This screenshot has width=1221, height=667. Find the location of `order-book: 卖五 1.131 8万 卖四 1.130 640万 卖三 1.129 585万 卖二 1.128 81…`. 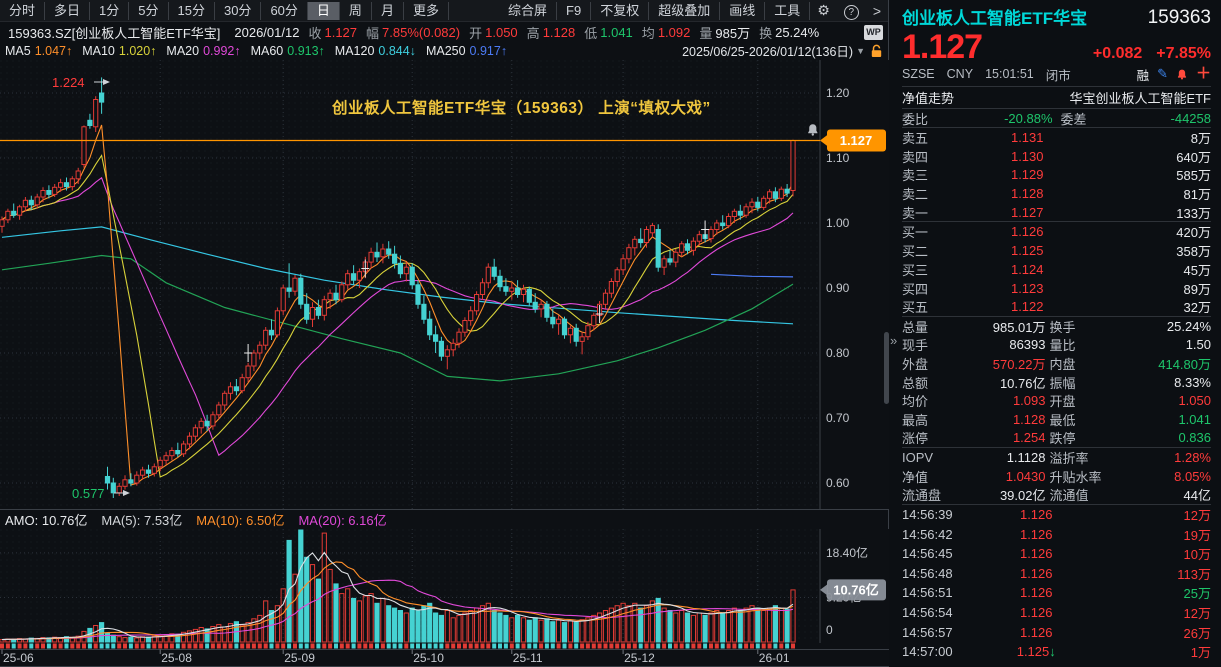

order-book: 卖五 1.131 8万 卖四 1.130 640万 卖三 1.129 585万 卖二 1.128 81… is located at coordinates (1056, 222).